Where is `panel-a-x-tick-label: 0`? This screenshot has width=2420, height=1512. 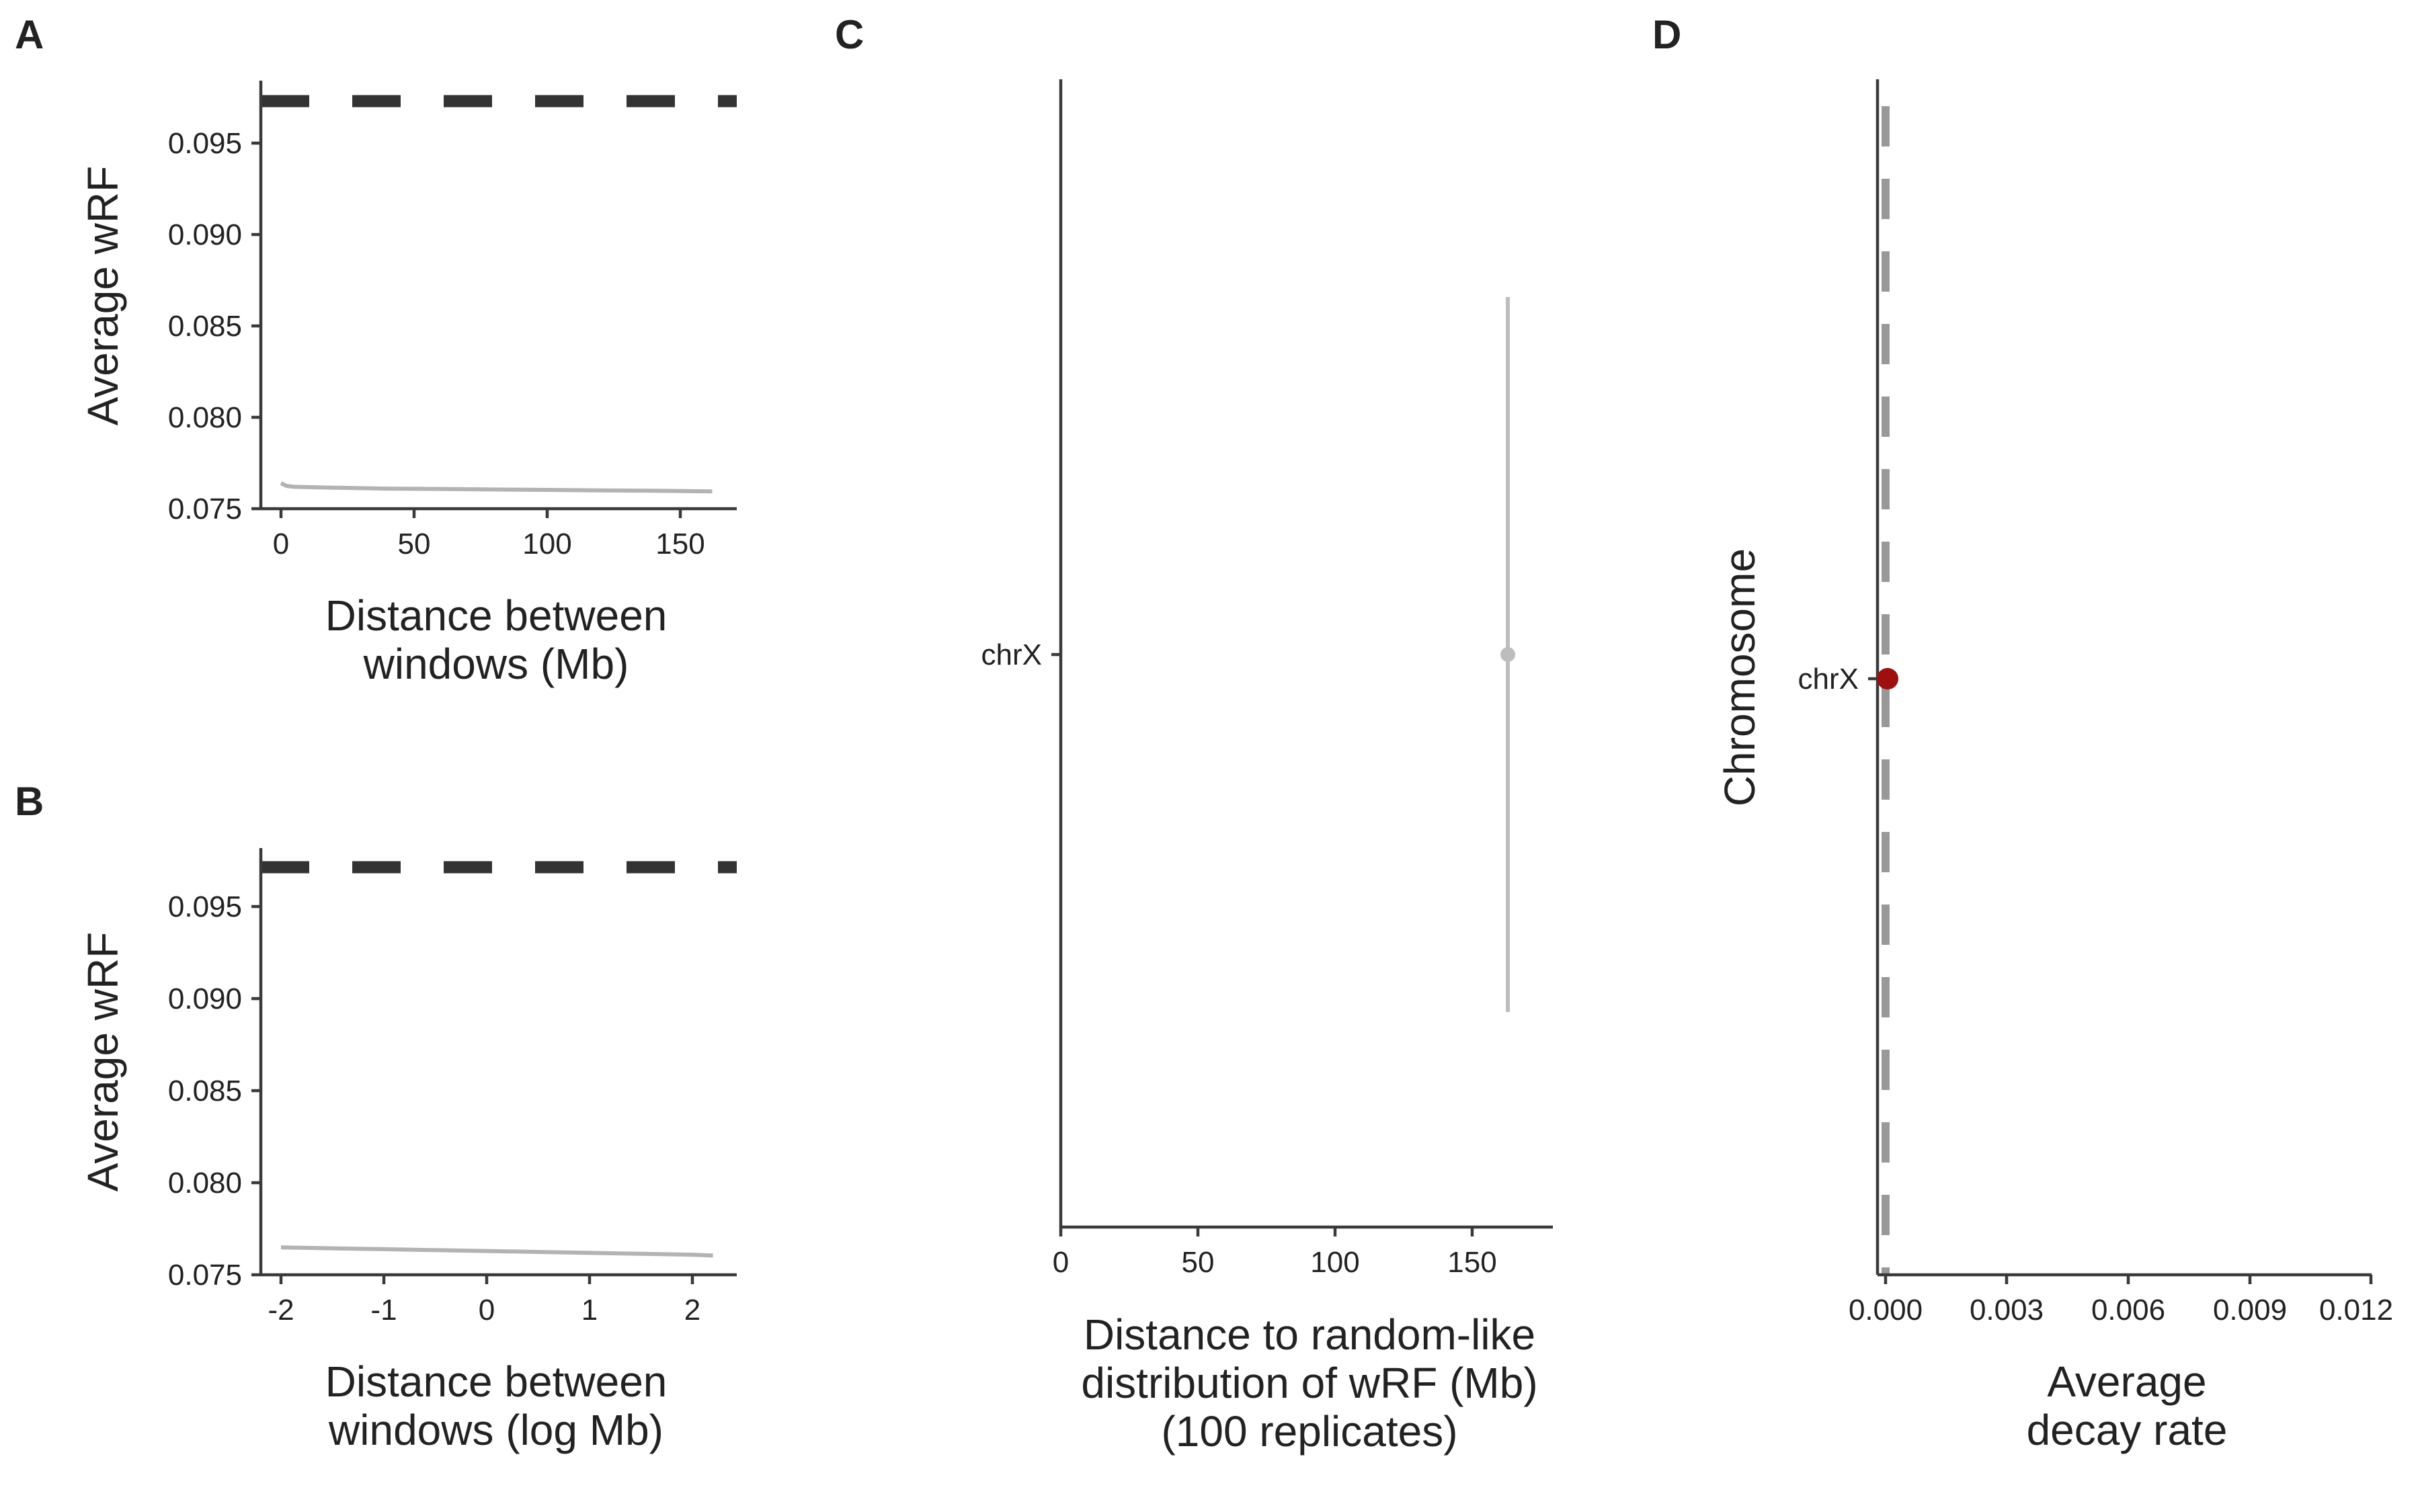 panel-a-x-tick-label: 0 is located at coordinates (281, 544).